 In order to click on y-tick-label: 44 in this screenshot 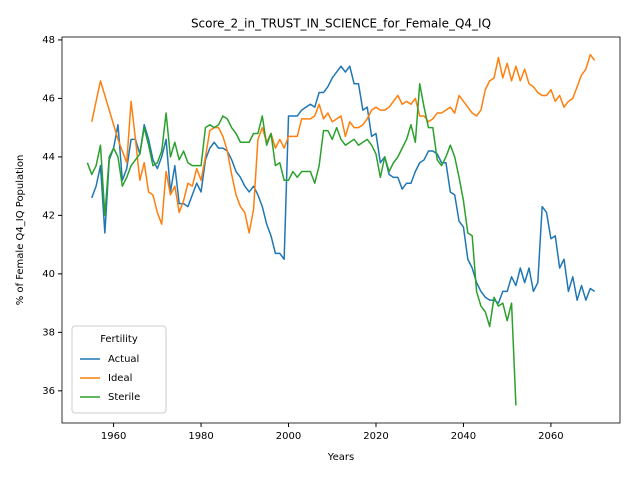, I will do `click(48, 157)`.